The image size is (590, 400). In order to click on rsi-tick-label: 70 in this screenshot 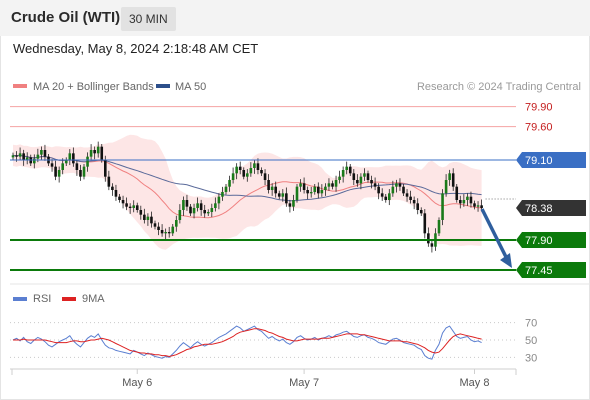, I will do `click(531, 324)`.